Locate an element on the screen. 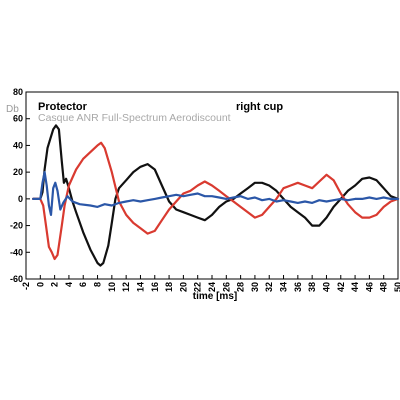  x-tick-label: 48 is located at coordinates (384, 287).